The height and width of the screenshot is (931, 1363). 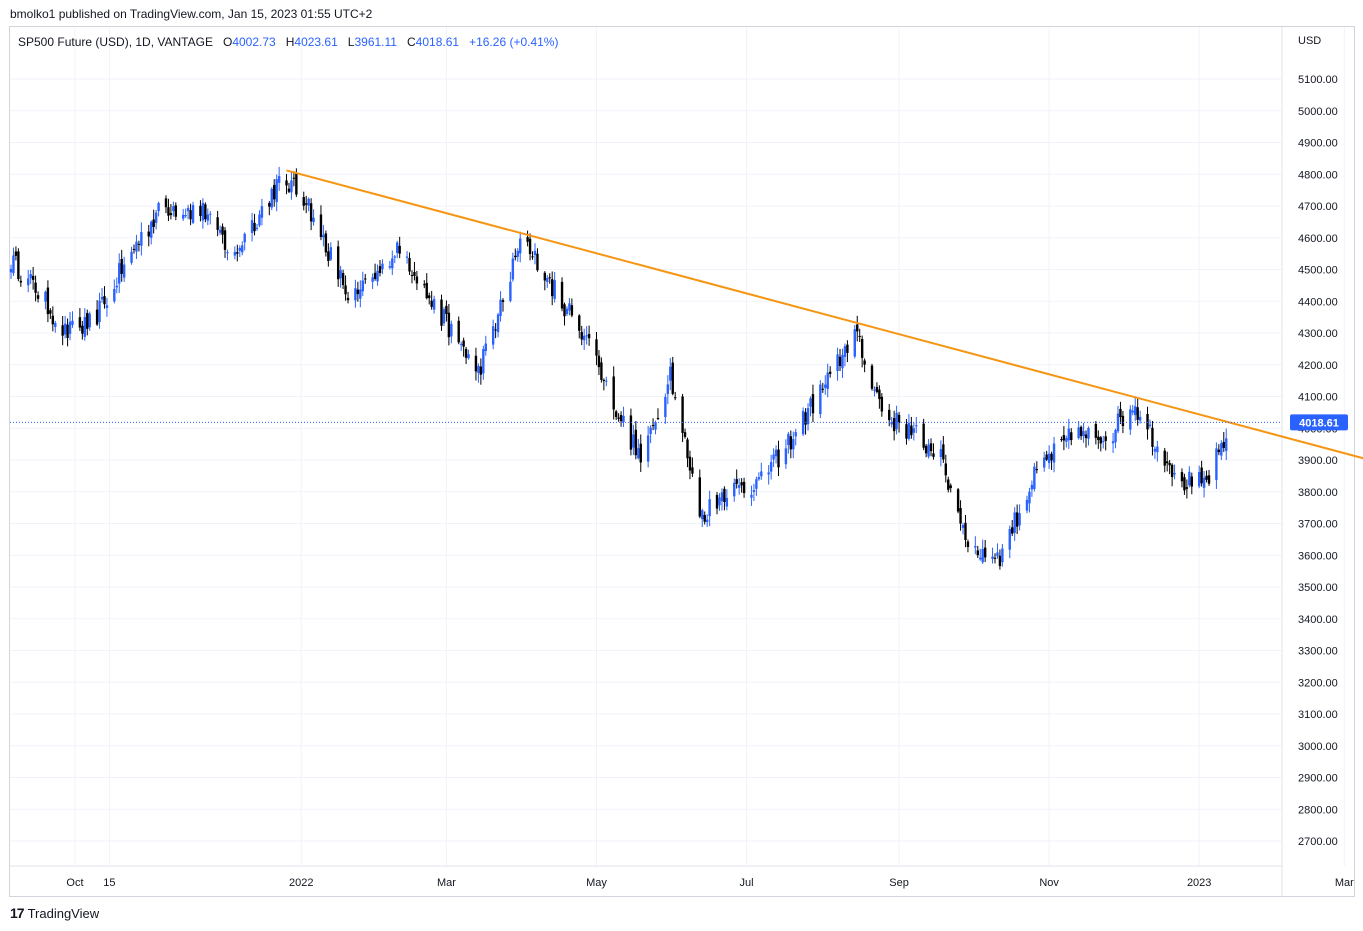 I want to click on y-tick-label: 3300.00, so click(x=1318, y=652).